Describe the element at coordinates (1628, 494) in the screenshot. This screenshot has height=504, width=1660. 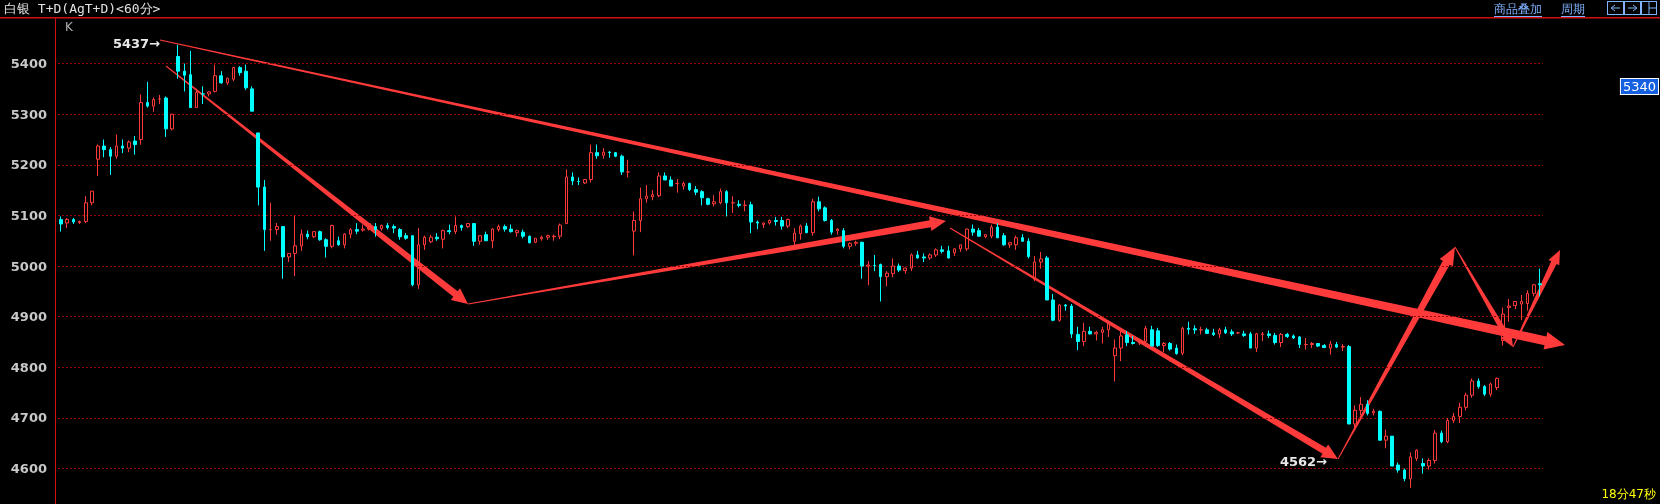
I see `text: 18分47秒` at that location.